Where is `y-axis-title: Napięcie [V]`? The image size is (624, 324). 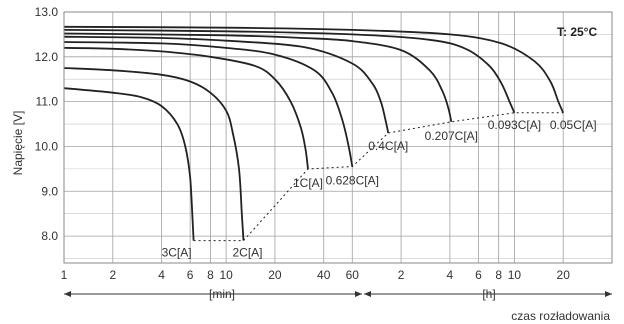
y-axis-title: Napięcie [V] is located at coordinates (18, 143).